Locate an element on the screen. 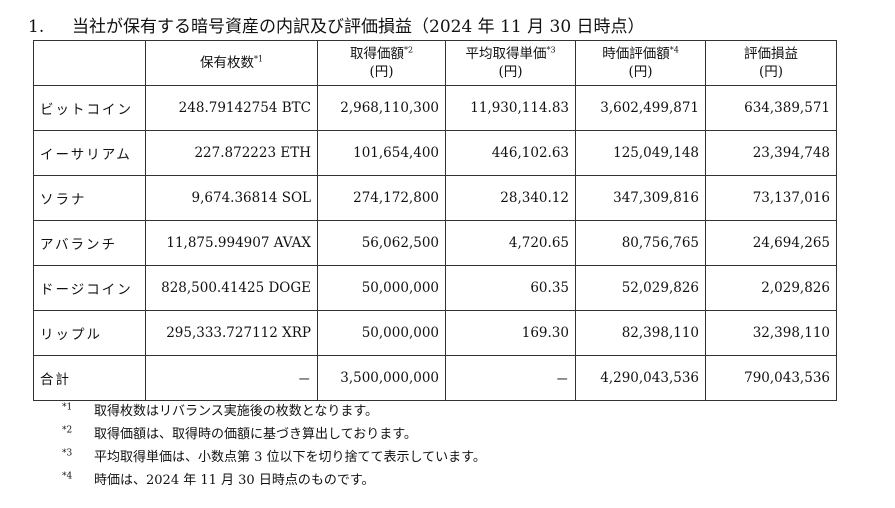 This screenshot has width=895, height=508. holdings-cell: 828,500.41425 DOGE is located at coordinates (231, 288).